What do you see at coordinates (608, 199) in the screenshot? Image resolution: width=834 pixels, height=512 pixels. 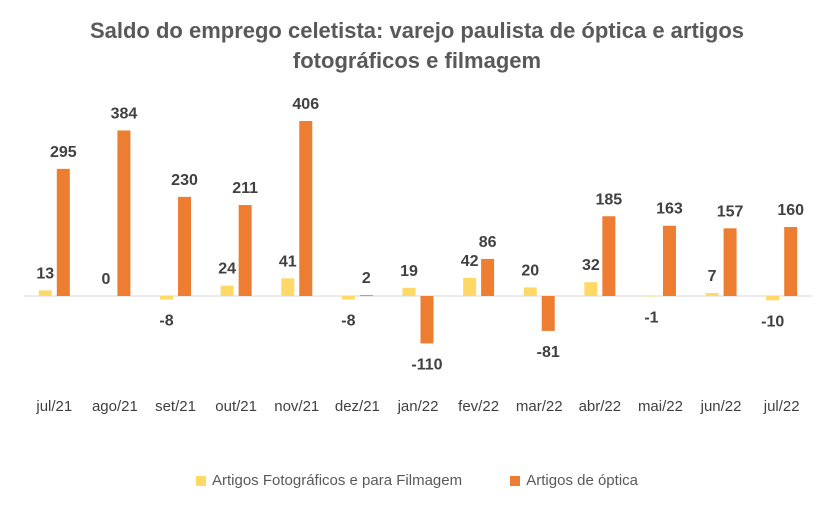 I see `data-label-optica-9: 185` at bounding box center [608, 199].